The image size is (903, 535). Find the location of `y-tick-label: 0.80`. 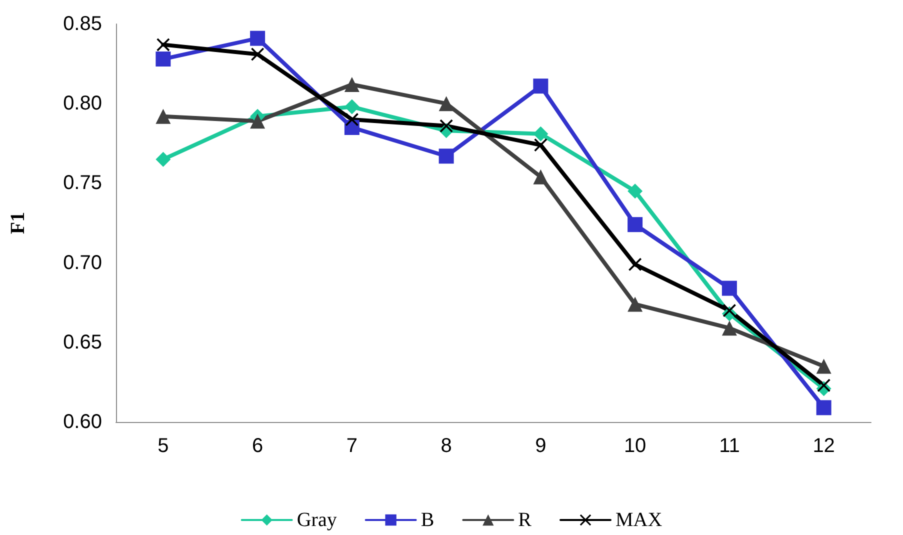

y-tick-label: 0.80 is located at coordinates (82, 103).